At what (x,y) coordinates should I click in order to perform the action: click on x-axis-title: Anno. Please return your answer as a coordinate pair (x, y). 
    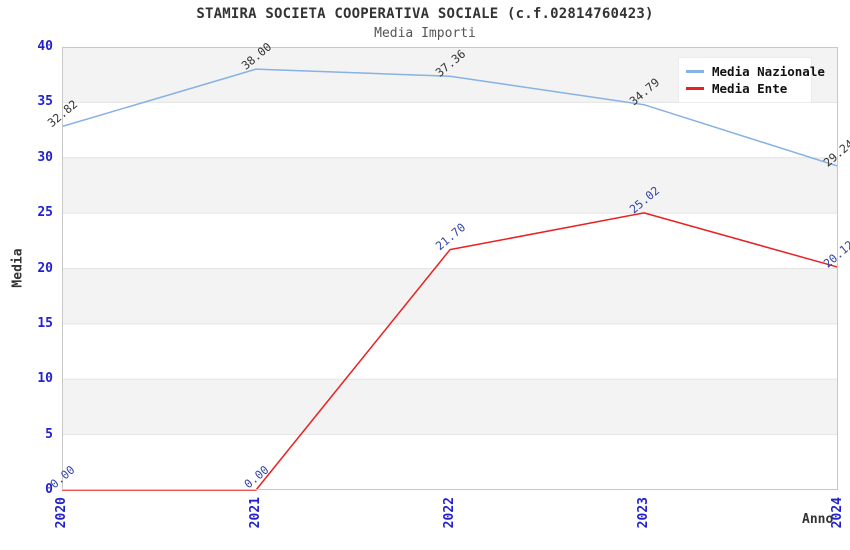
    Looking at the image, I should click on (818, 519).